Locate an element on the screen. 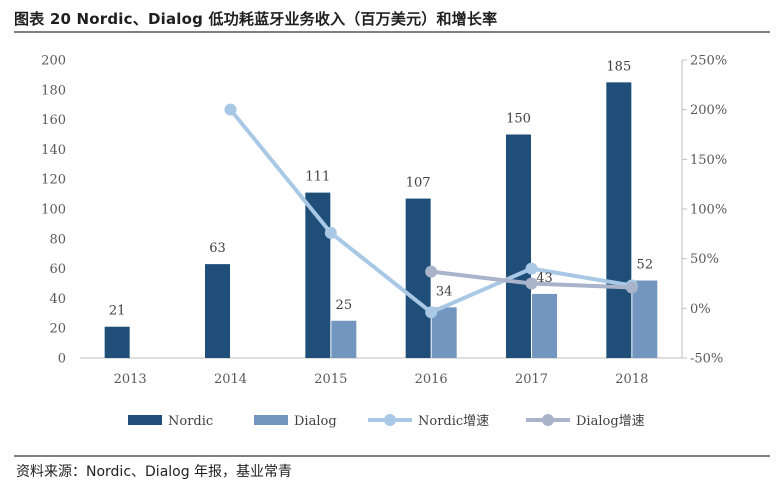 Image resolution: width=784 pixels, height=493 pixels. legend-nordic-growth-marker is located at coordinates (390, 420).